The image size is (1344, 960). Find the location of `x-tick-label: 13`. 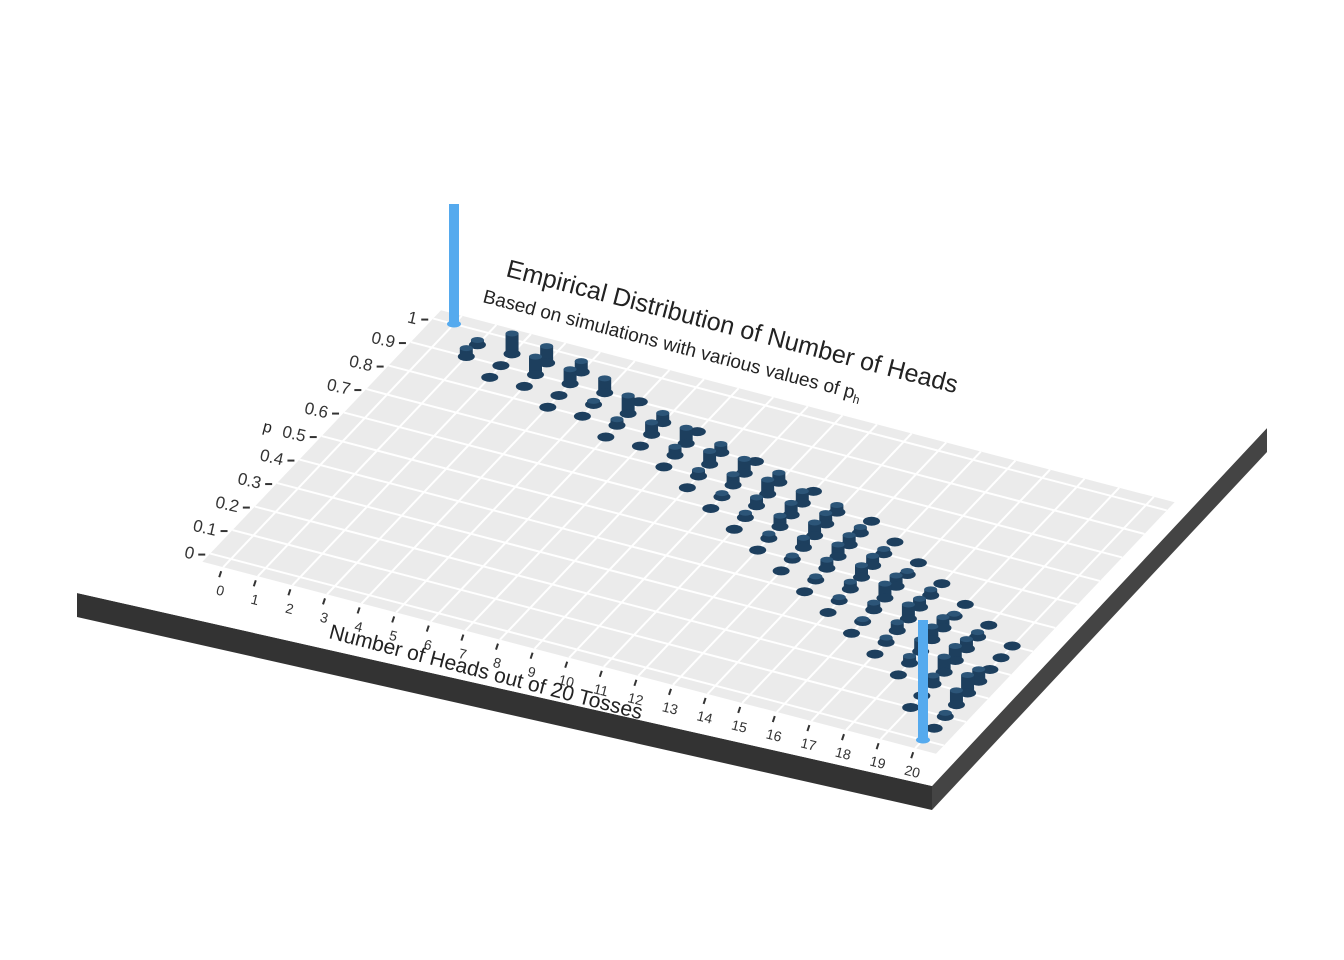

x-tick-label: 13 is located at coordinates (670, 707).